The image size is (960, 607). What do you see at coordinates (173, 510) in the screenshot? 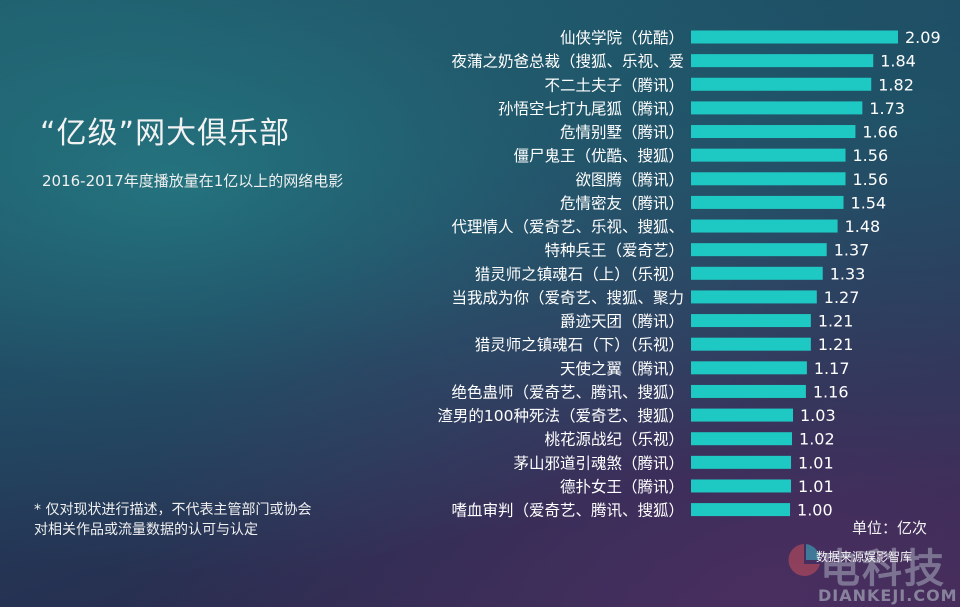
I see `disclaimer-line-1: * 仅对现状进行描述，不代表主管部门或协会` at bounding box center [173, 510].